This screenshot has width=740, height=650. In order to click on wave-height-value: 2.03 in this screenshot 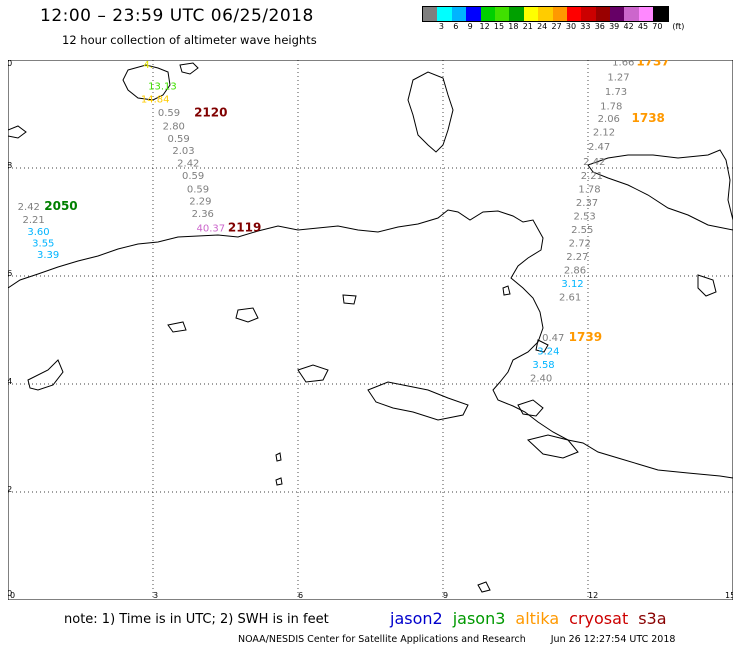, I will do `click(183, 151)`.